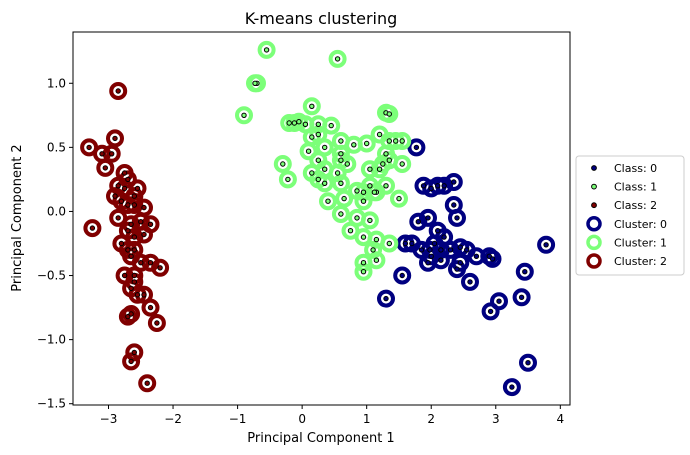 The width and height of the screenshot is (690, 455). I want to click on x-tick-label: 4, so click(560, 419).